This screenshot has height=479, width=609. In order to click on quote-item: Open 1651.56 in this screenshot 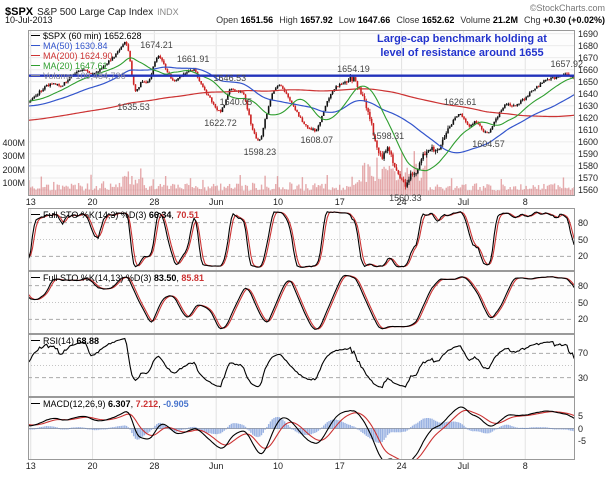, I will do `click(245, 20)`.